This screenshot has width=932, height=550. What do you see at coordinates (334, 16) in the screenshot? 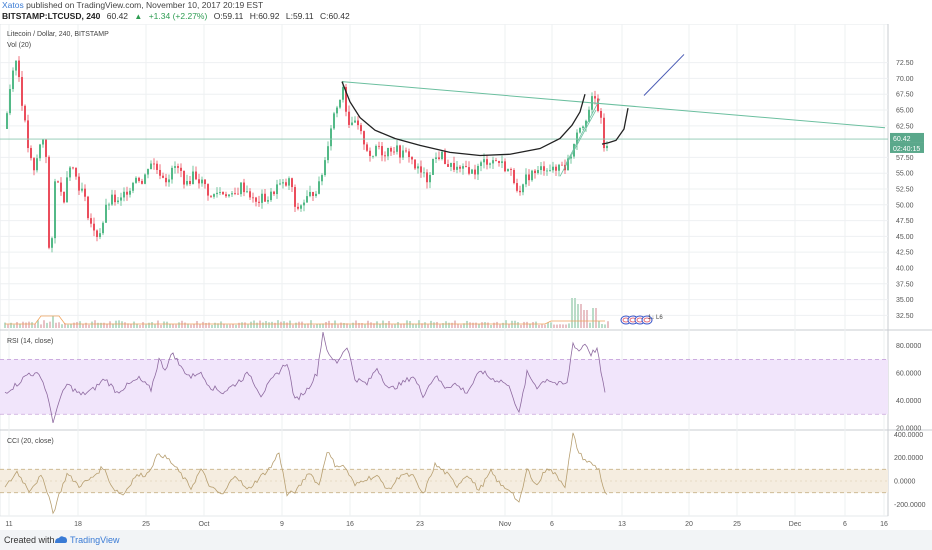
I see `close-value: C:60.42` at bounding box center [334, 16].